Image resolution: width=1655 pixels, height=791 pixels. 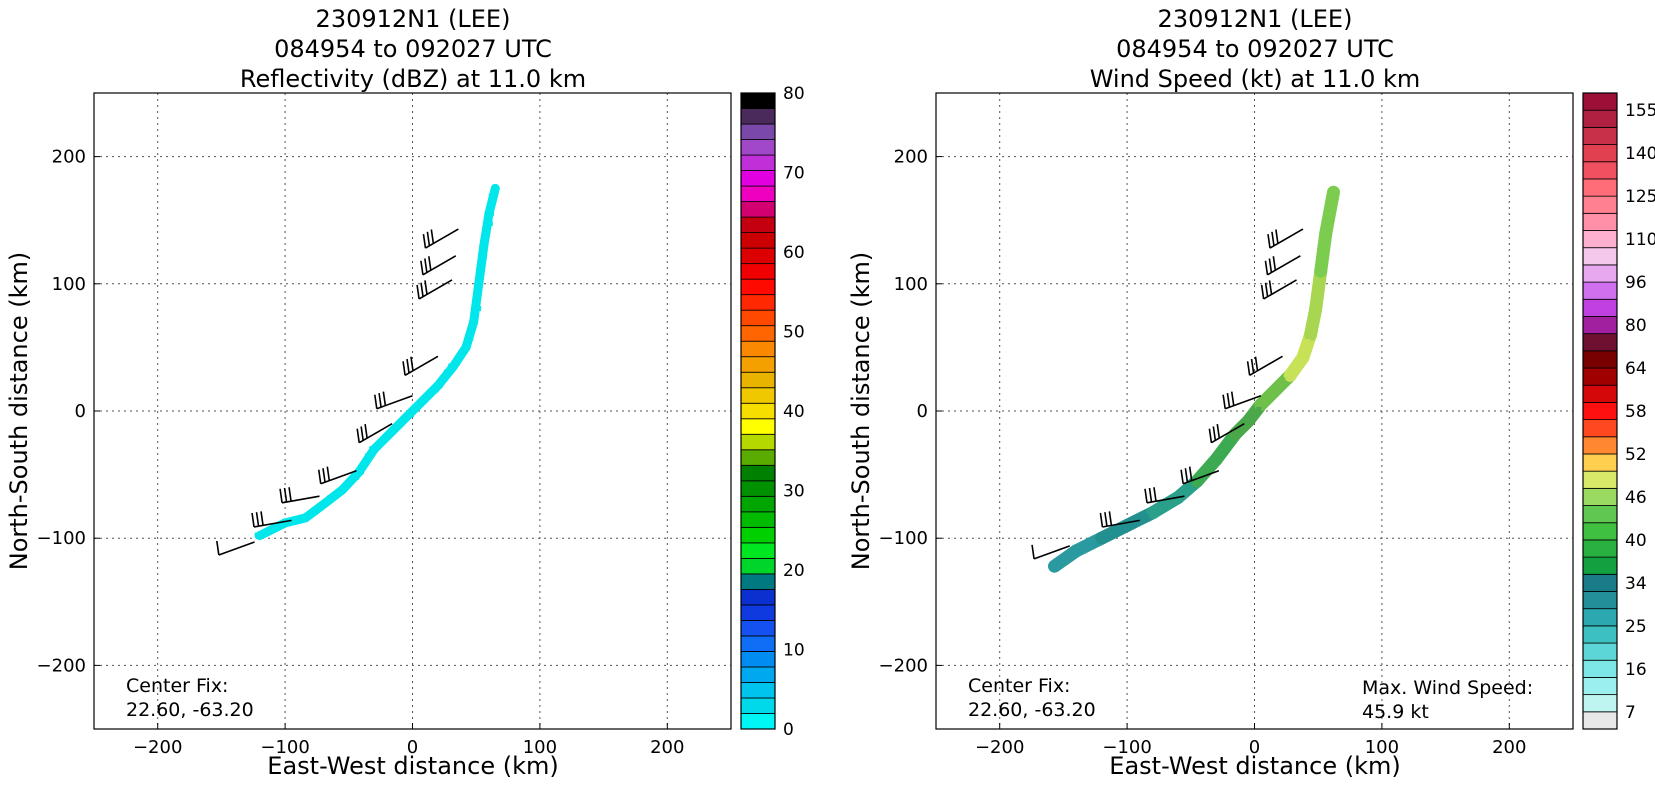 What do you see at coordinates (1126, 747) in the screenshot?
I see `x-tick-label: −100` at bounding box center [1126, 747].